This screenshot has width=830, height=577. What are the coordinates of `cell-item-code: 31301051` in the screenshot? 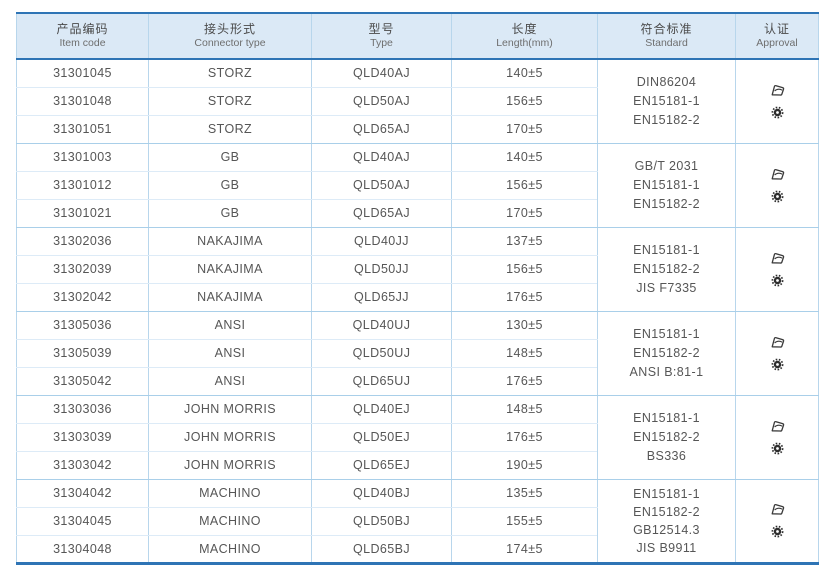 It's located at (82, 129).